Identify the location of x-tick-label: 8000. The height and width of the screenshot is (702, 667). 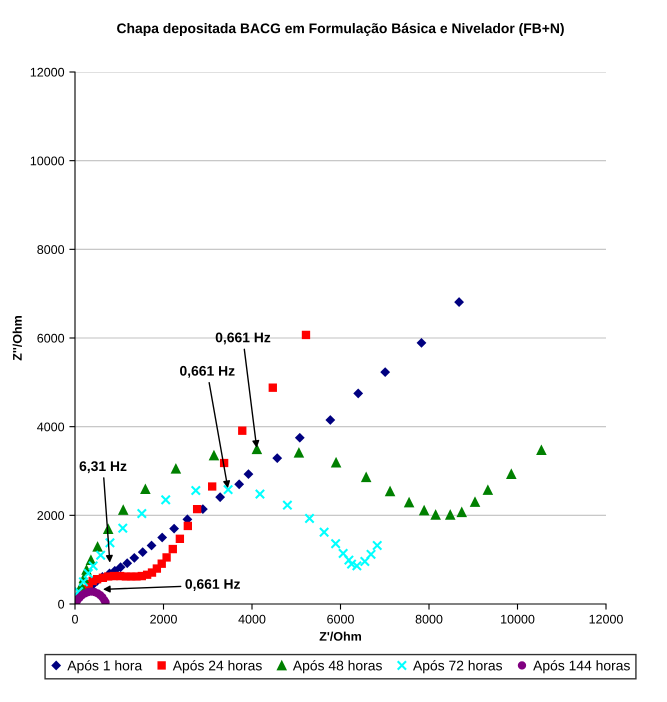
(429, 619).